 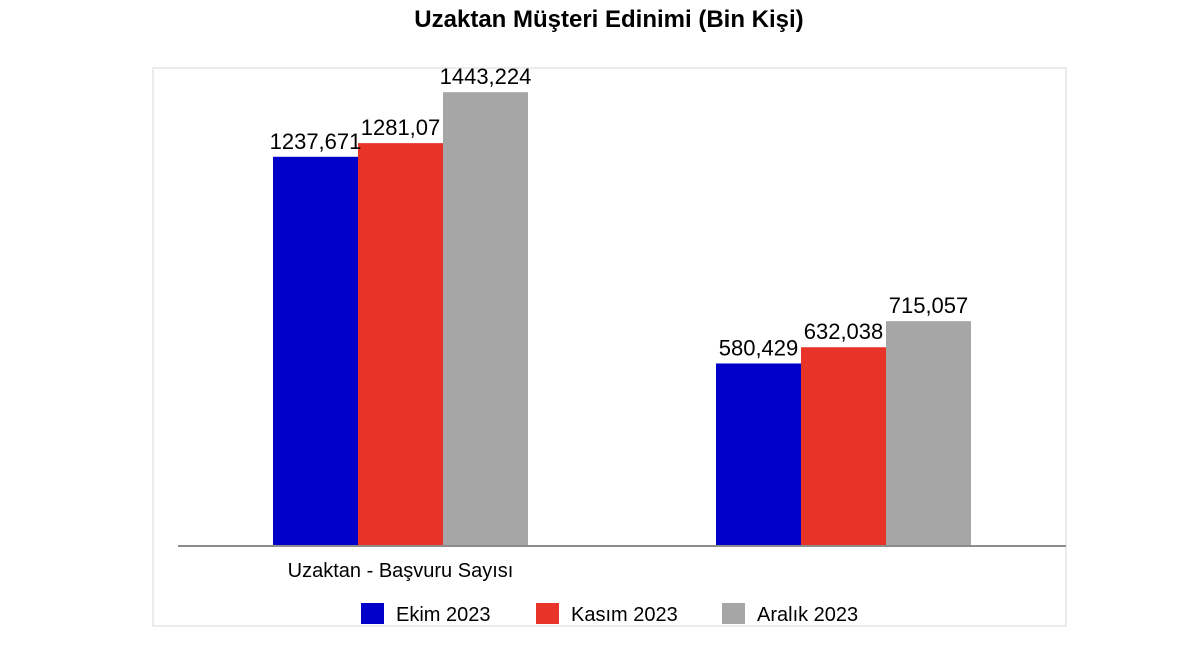 I want to click on legend-label-1: Ekim 2023, so click(x=443, y=615).